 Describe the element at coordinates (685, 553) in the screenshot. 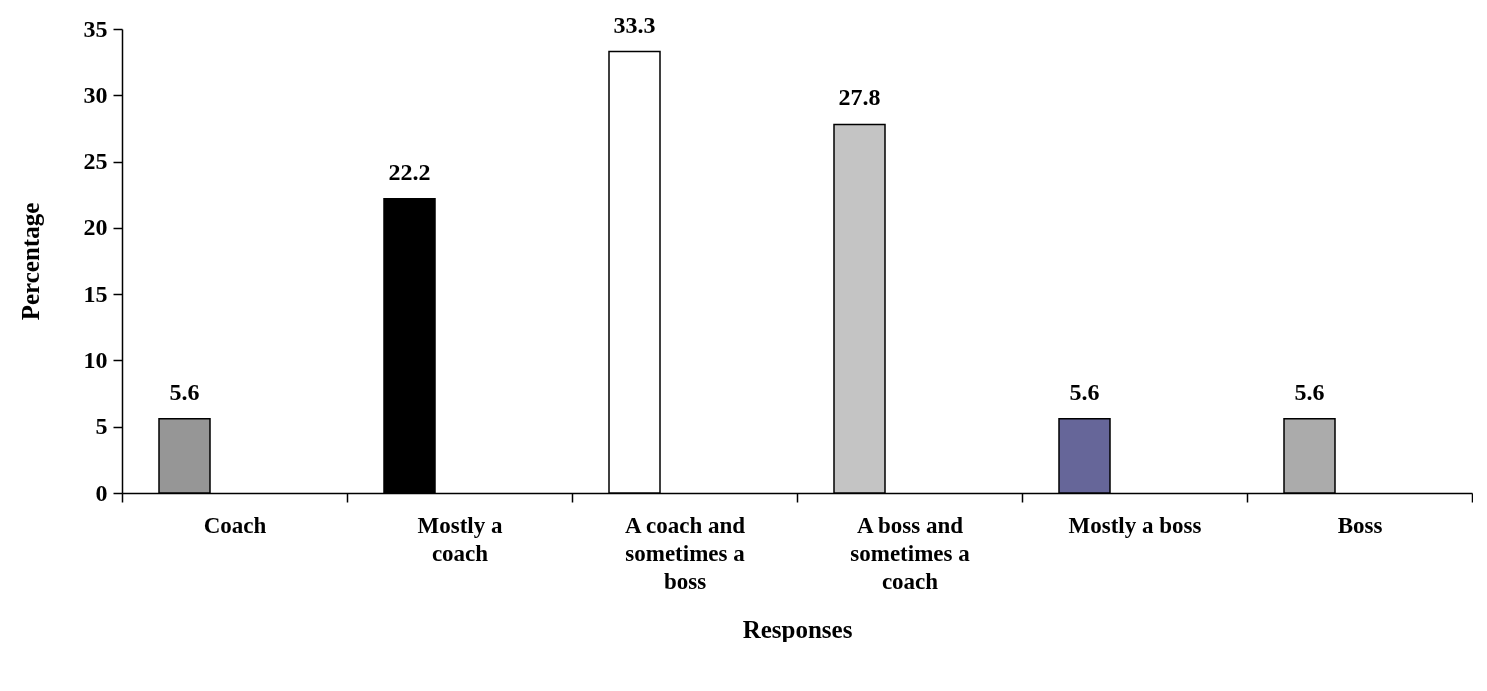

I see `x-tick-label: A coach and sometimes a boss` at that location.